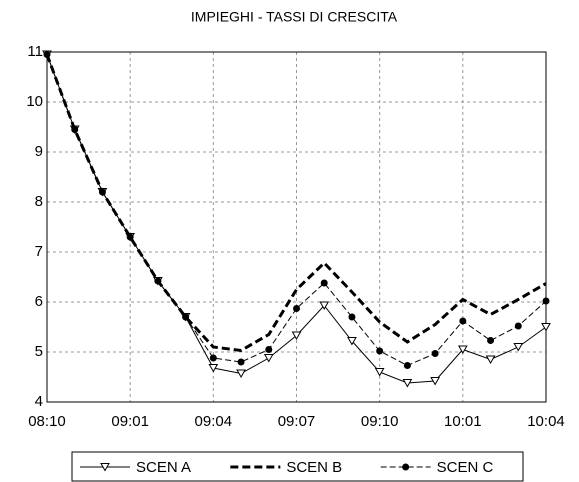 The height and width of the screenshot is (482, 579). What do you see at coordinates (465, 467) in the screenshot?
I see `legend-label: SCEN C` at bounding box center [465, 467].